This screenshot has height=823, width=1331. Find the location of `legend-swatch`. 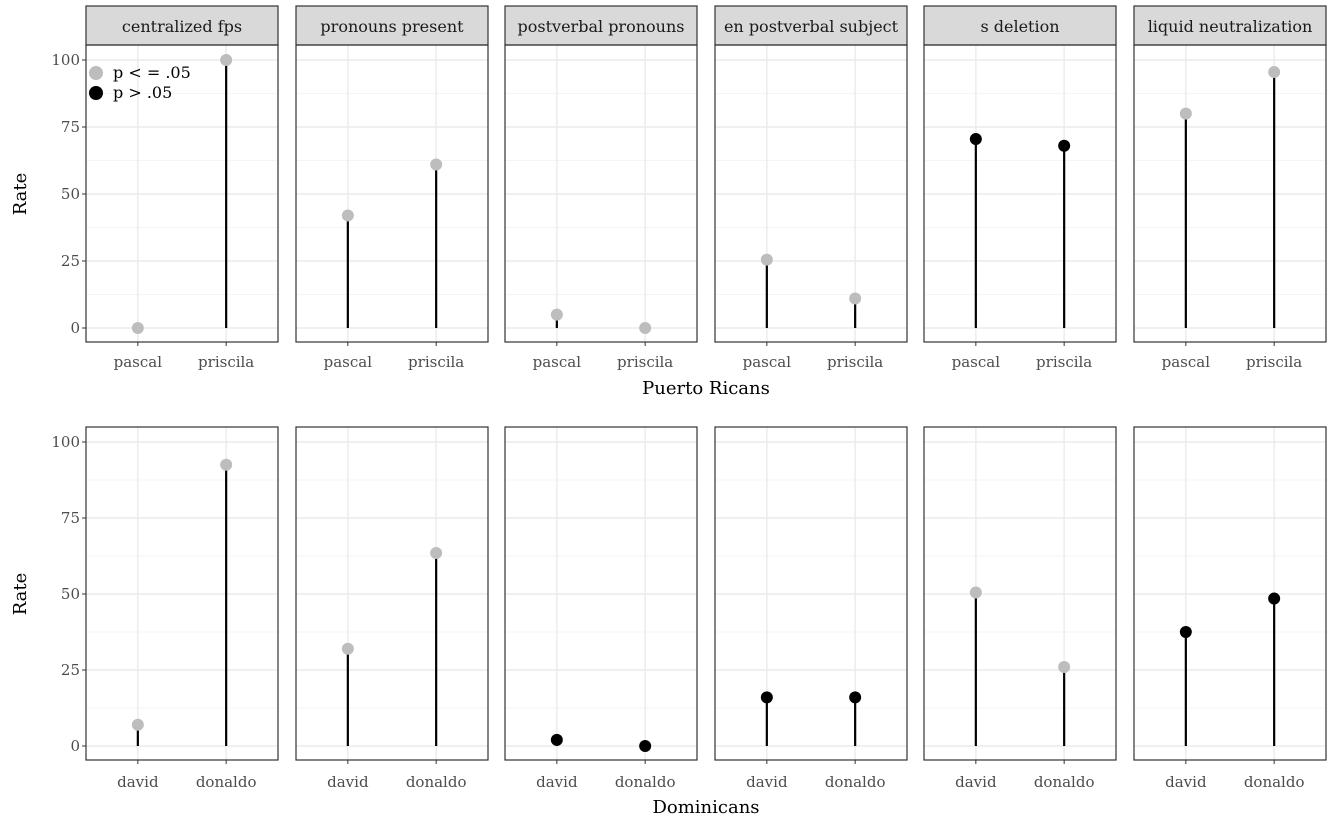

legend-swatch is located at coordinates (96, 93).